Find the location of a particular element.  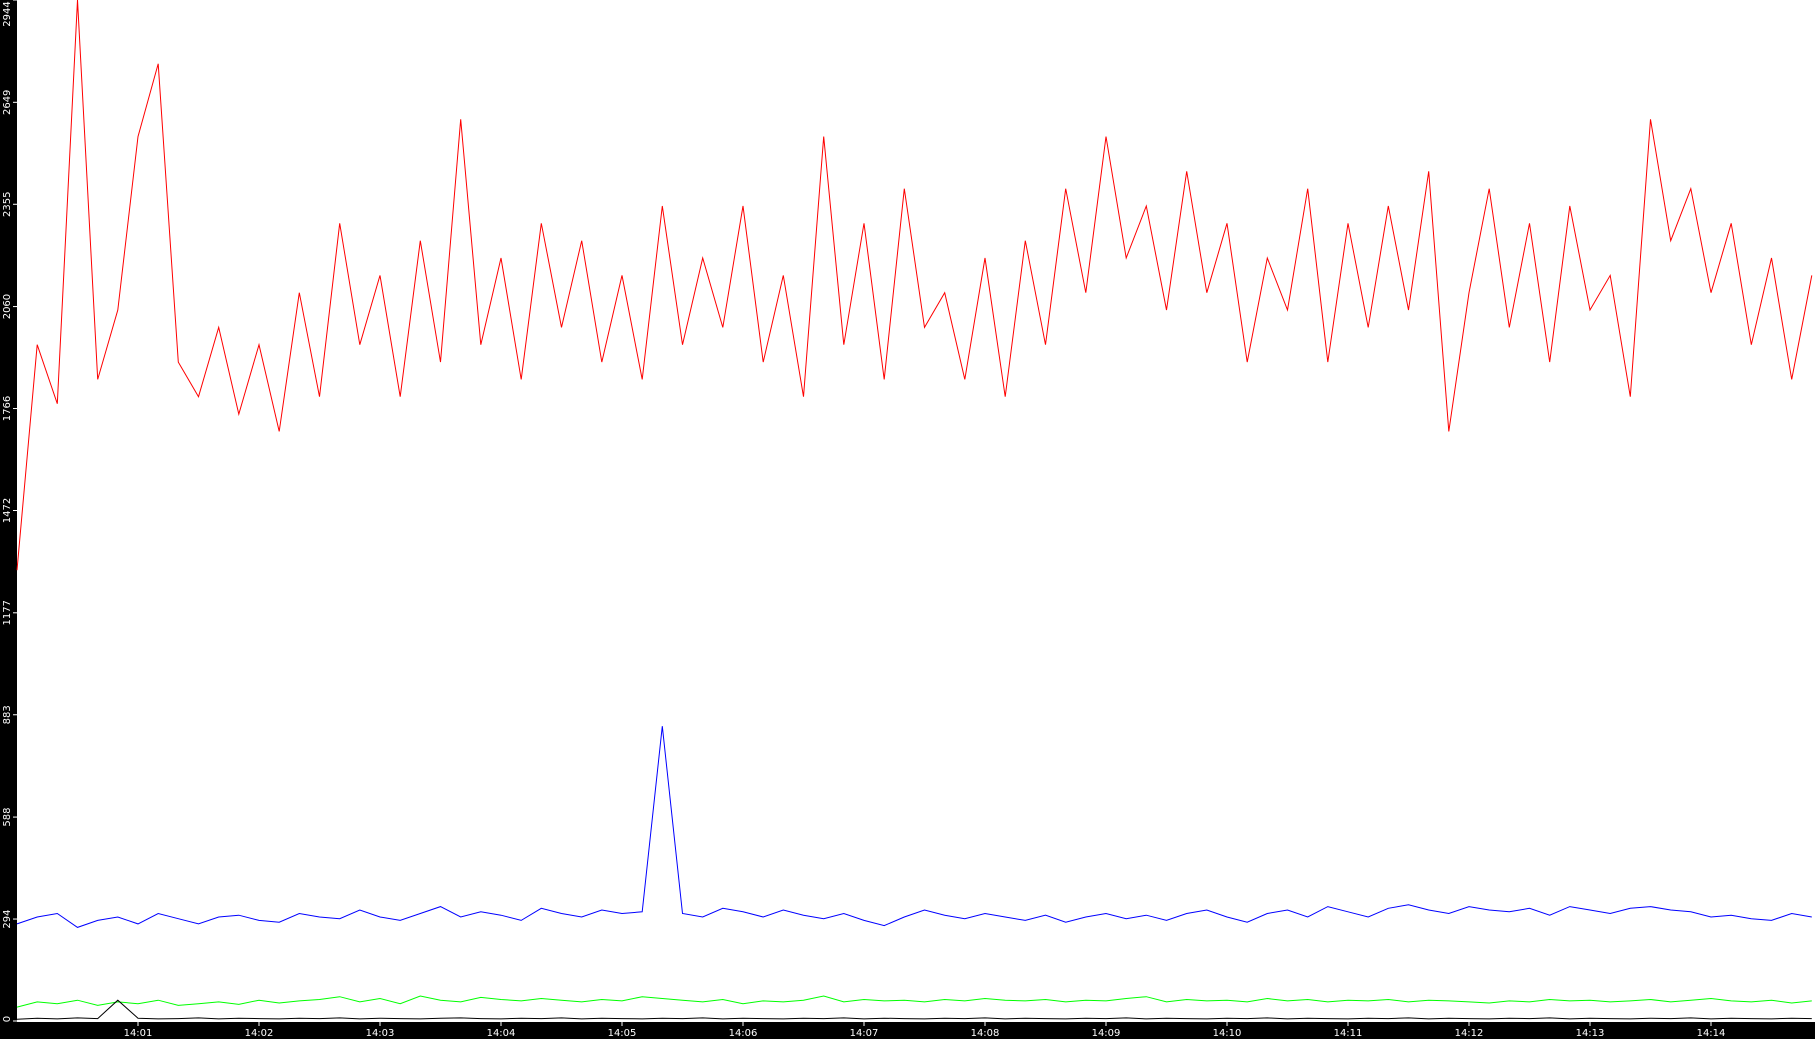

y-tick-label: 2649 is located at coordinates (7, 102).